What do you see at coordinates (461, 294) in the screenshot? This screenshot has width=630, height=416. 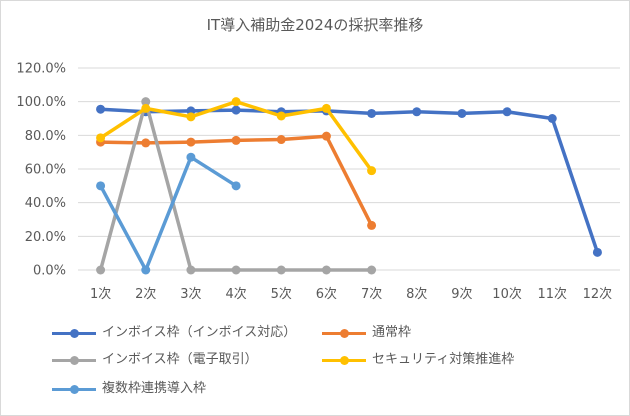 I see `x-tick-label: 9次` at bounding box center [461, 294].